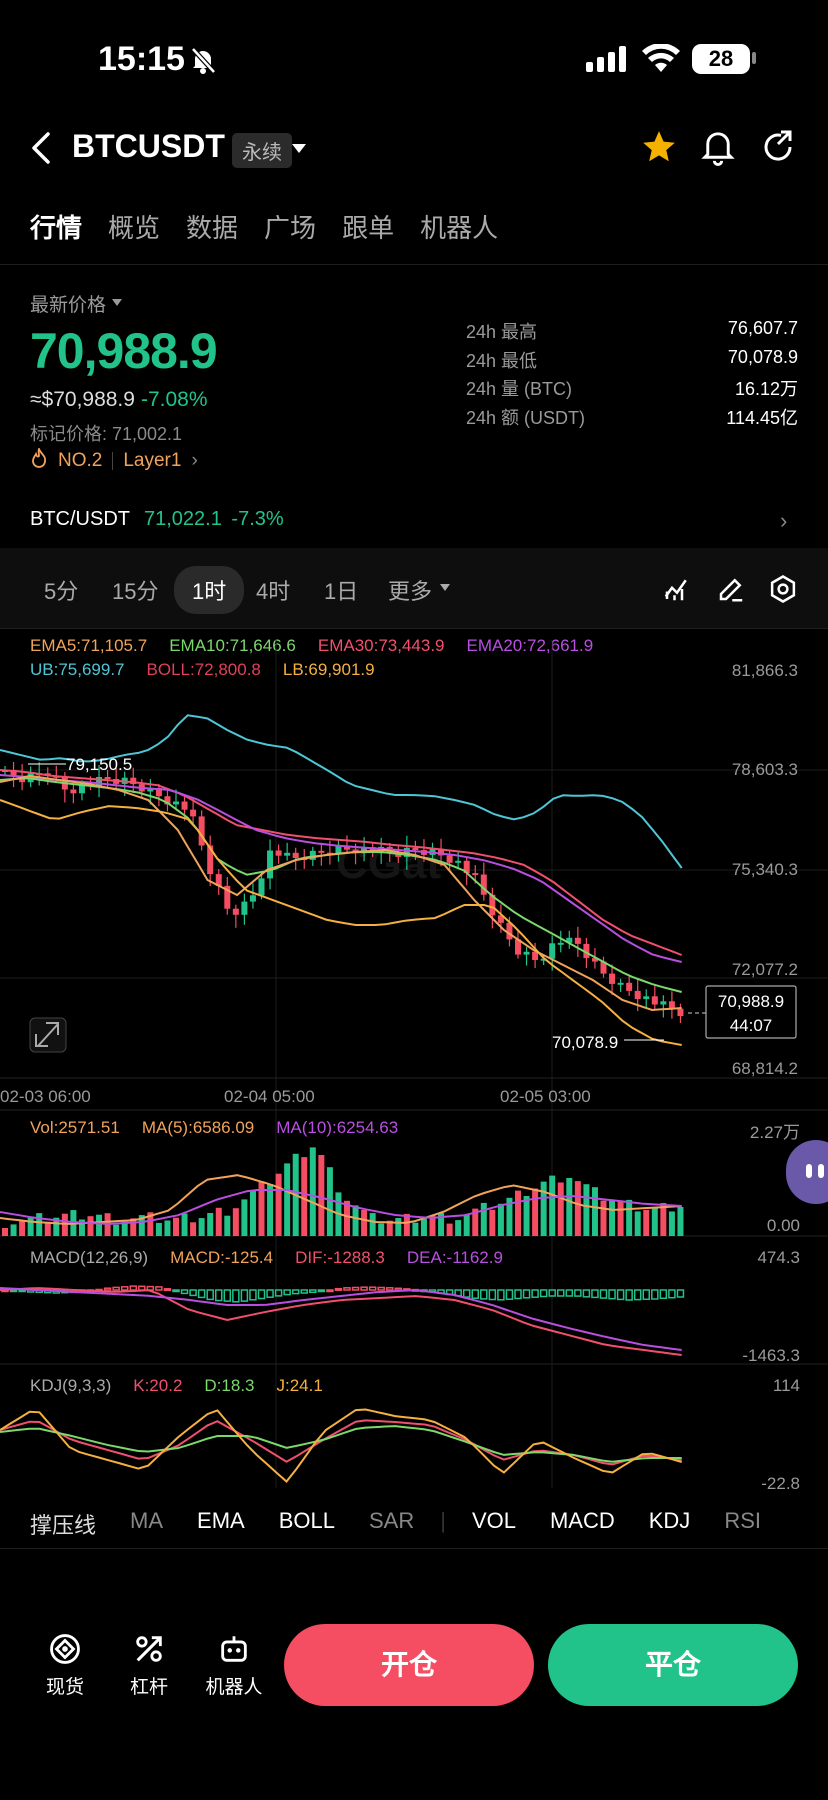 The image size is (828, 1800). I want to click on rank-row: NO.2 Layer1 ›, so click(114, 460).